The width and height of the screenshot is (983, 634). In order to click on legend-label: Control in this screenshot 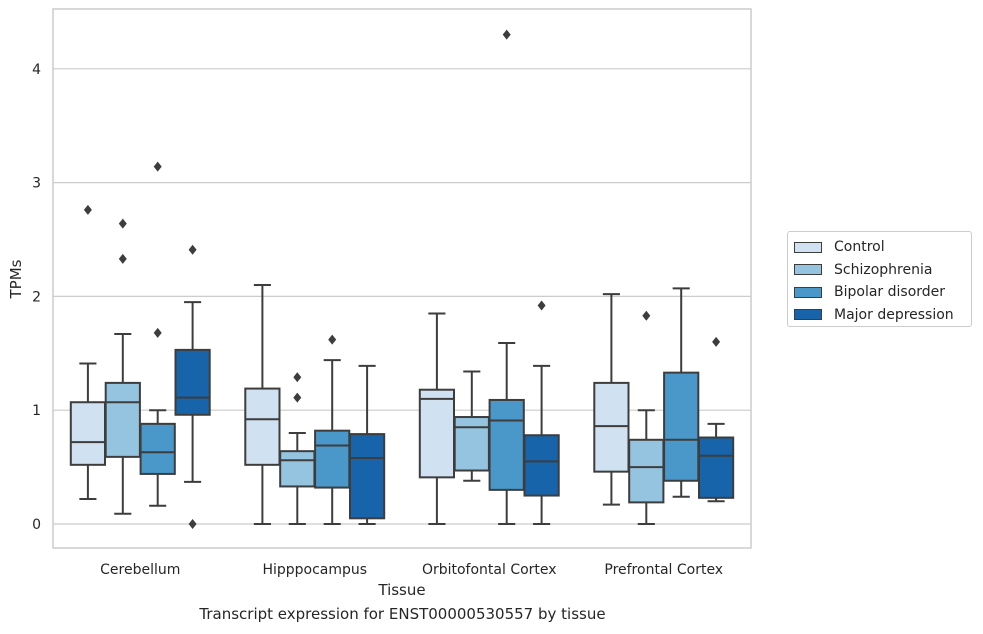, I will do `click(859, 247)`.